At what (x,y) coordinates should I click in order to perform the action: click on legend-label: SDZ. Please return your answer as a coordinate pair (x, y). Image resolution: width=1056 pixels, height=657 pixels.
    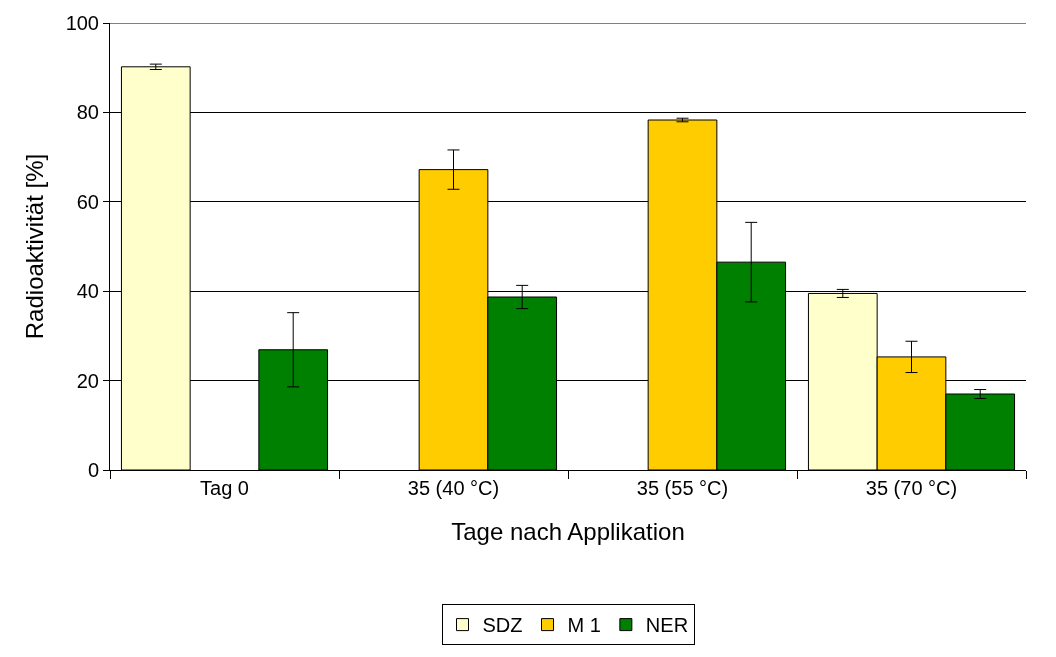
    Looking at the image, I should click on (502, 625).